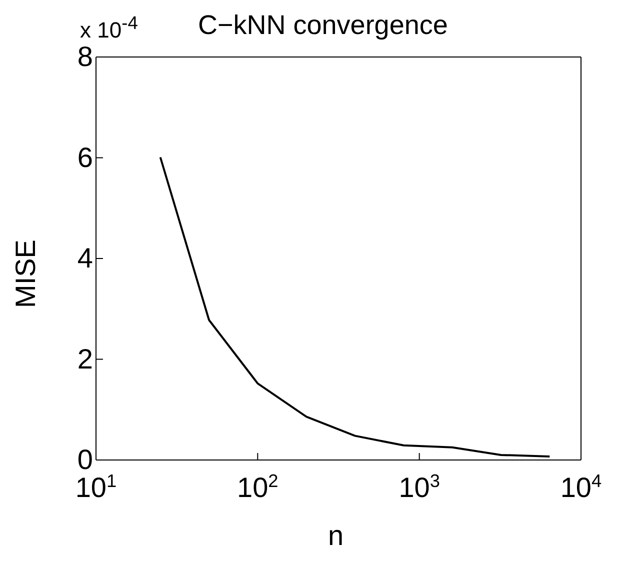 The width and height of the screenshot is (620, 562). Describe the element at coordinates (85, 358) in the screenshot. I see `y-tick-label: 2` at that location.